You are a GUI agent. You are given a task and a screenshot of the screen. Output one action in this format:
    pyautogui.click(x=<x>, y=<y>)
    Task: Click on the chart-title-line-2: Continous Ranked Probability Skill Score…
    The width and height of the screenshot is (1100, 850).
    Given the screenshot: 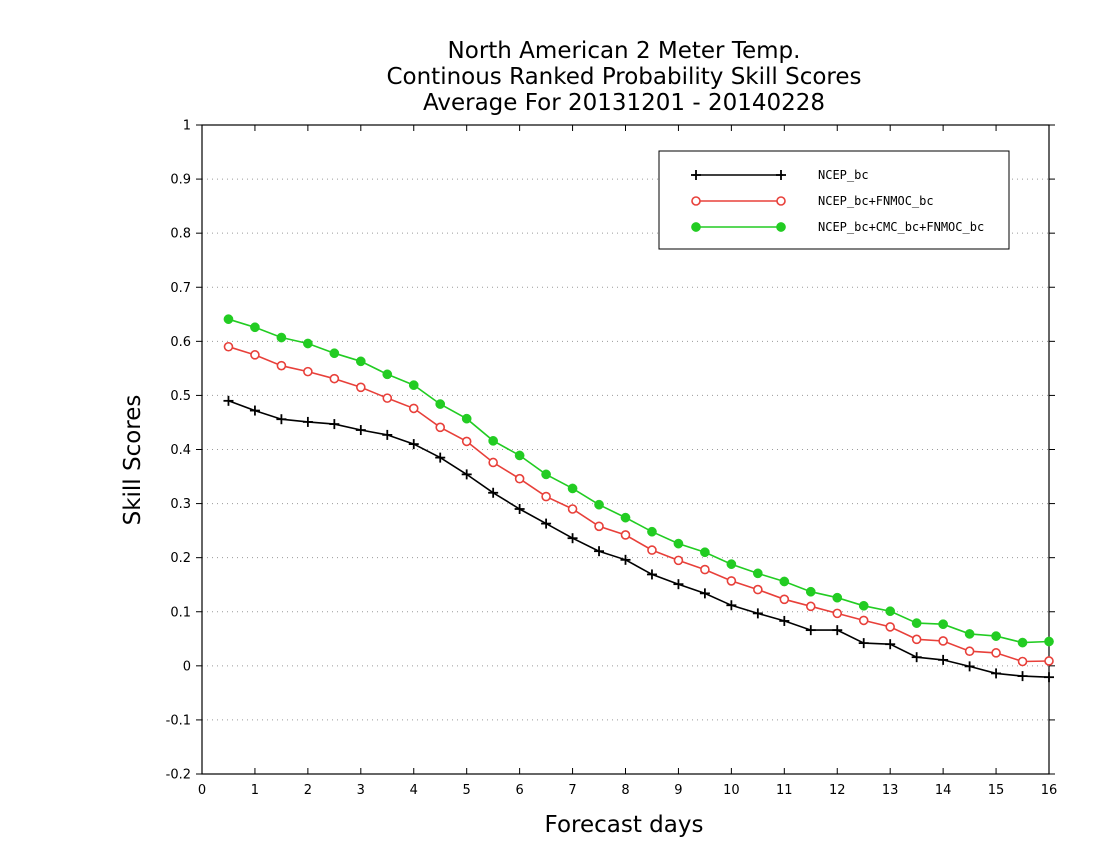 What is the action you would take?
    pyautogui.click(x=623, y=77)
    